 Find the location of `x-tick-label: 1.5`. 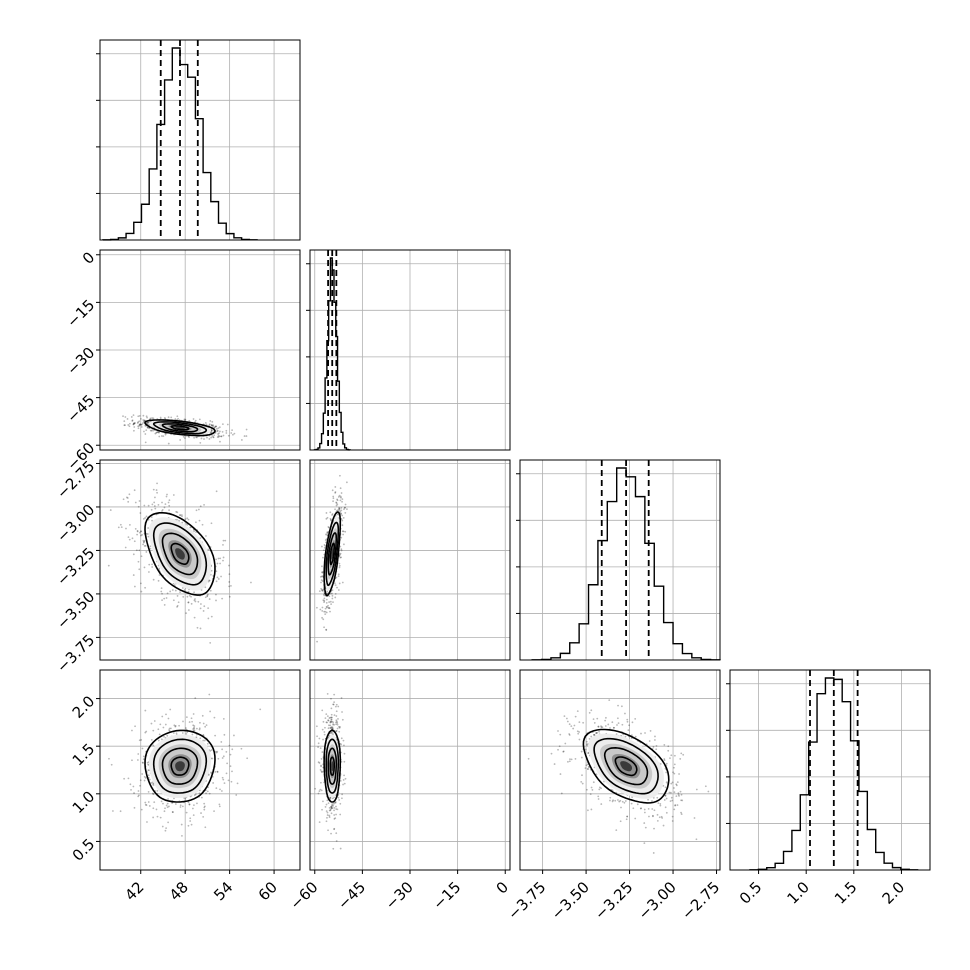

x-tick-label: 1.5 is located at coordinates (846, 893).